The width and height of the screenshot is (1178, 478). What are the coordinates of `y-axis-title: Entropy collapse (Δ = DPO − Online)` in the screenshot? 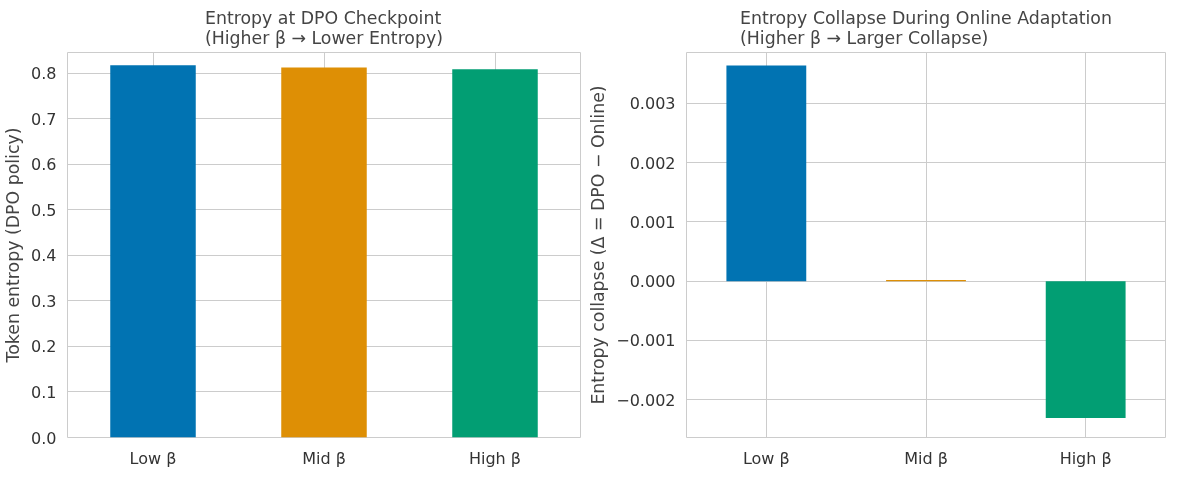 It's located at (598, 245).